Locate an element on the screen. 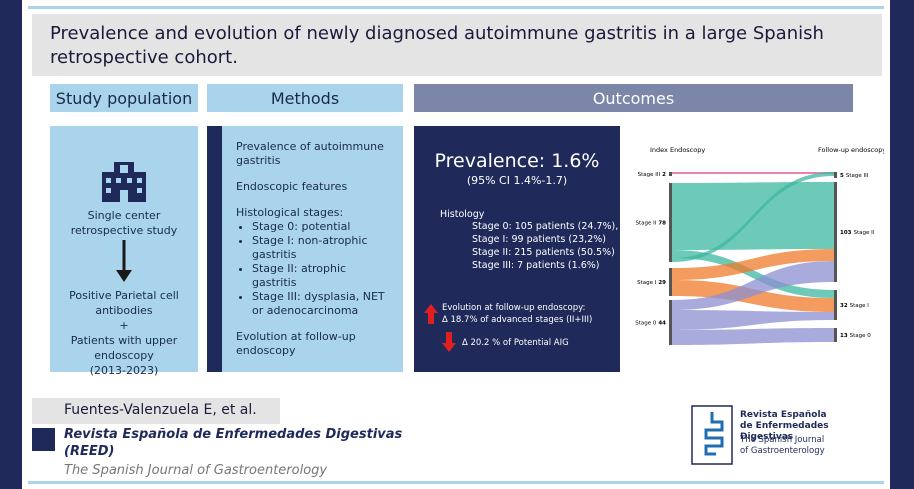 This screenshot has height=489, width=914. logo-icon is located at coordinates (712, 435).